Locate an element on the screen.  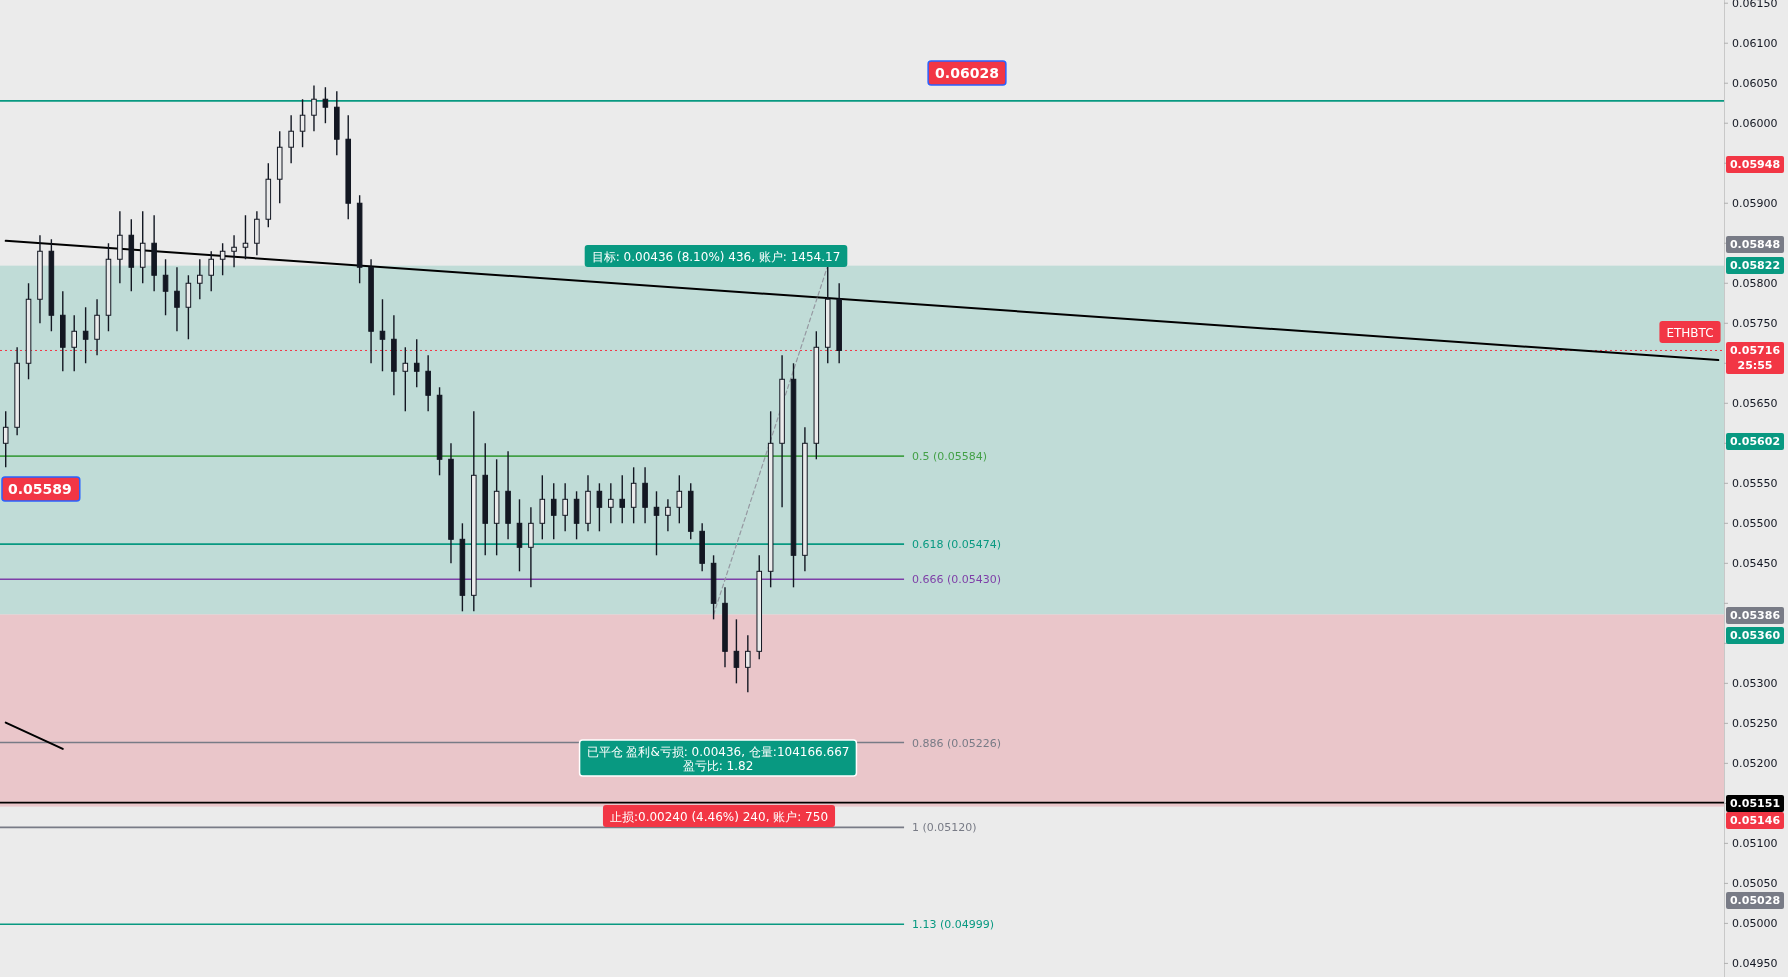
tag: 0.05151 is located at coordinates (1755, 803).